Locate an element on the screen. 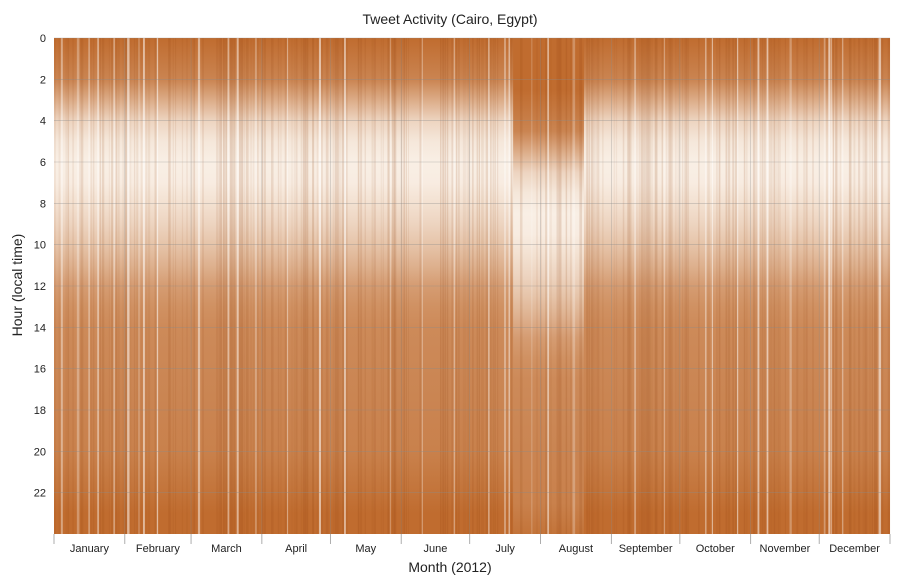  y-tick-label: 8 is located at coordinates (43, 204).